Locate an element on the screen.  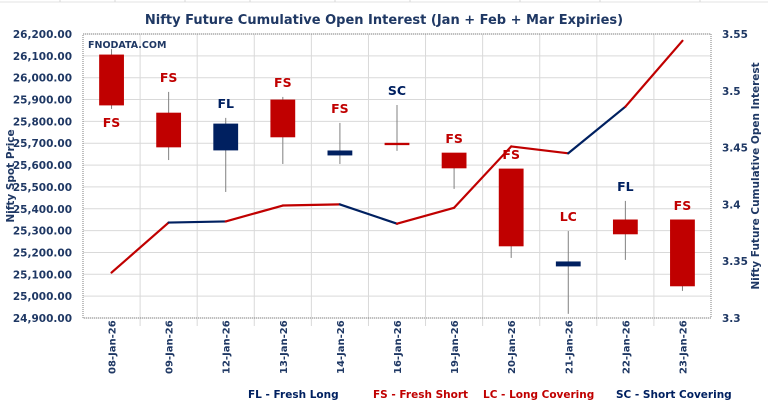
right-tick-label: 3.5 is located at coordinates (731, 92).